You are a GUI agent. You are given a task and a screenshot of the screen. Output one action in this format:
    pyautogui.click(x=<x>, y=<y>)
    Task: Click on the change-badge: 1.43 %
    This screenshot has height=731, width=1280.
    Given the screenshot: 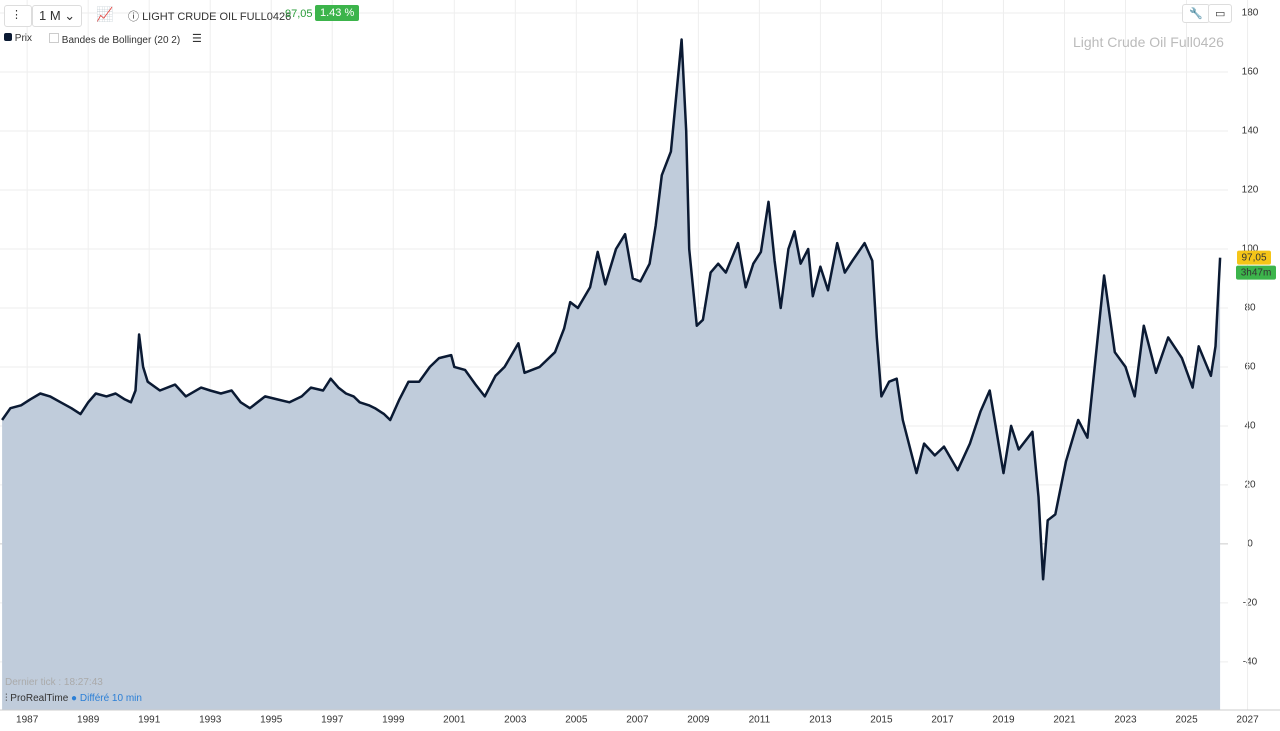 What is the action you would take?
    pyautogui.click(x=337, y=13)
    